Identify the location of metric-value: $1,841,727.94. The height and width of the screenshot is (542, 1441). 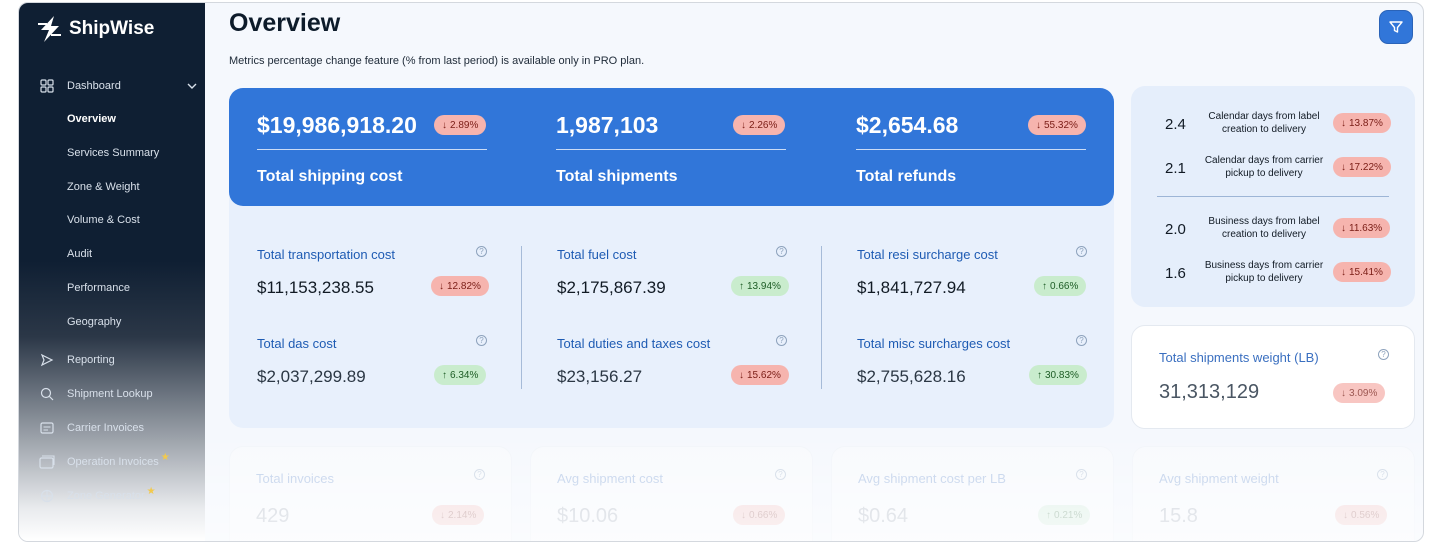
(911, 287).